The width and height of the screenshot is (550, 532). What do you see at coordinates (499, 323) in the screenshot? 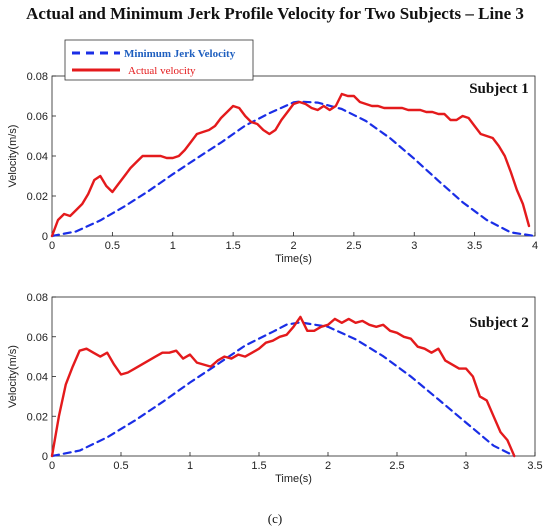
I see `subject-2-label: Subject 2` at bounding box center [499, 323].